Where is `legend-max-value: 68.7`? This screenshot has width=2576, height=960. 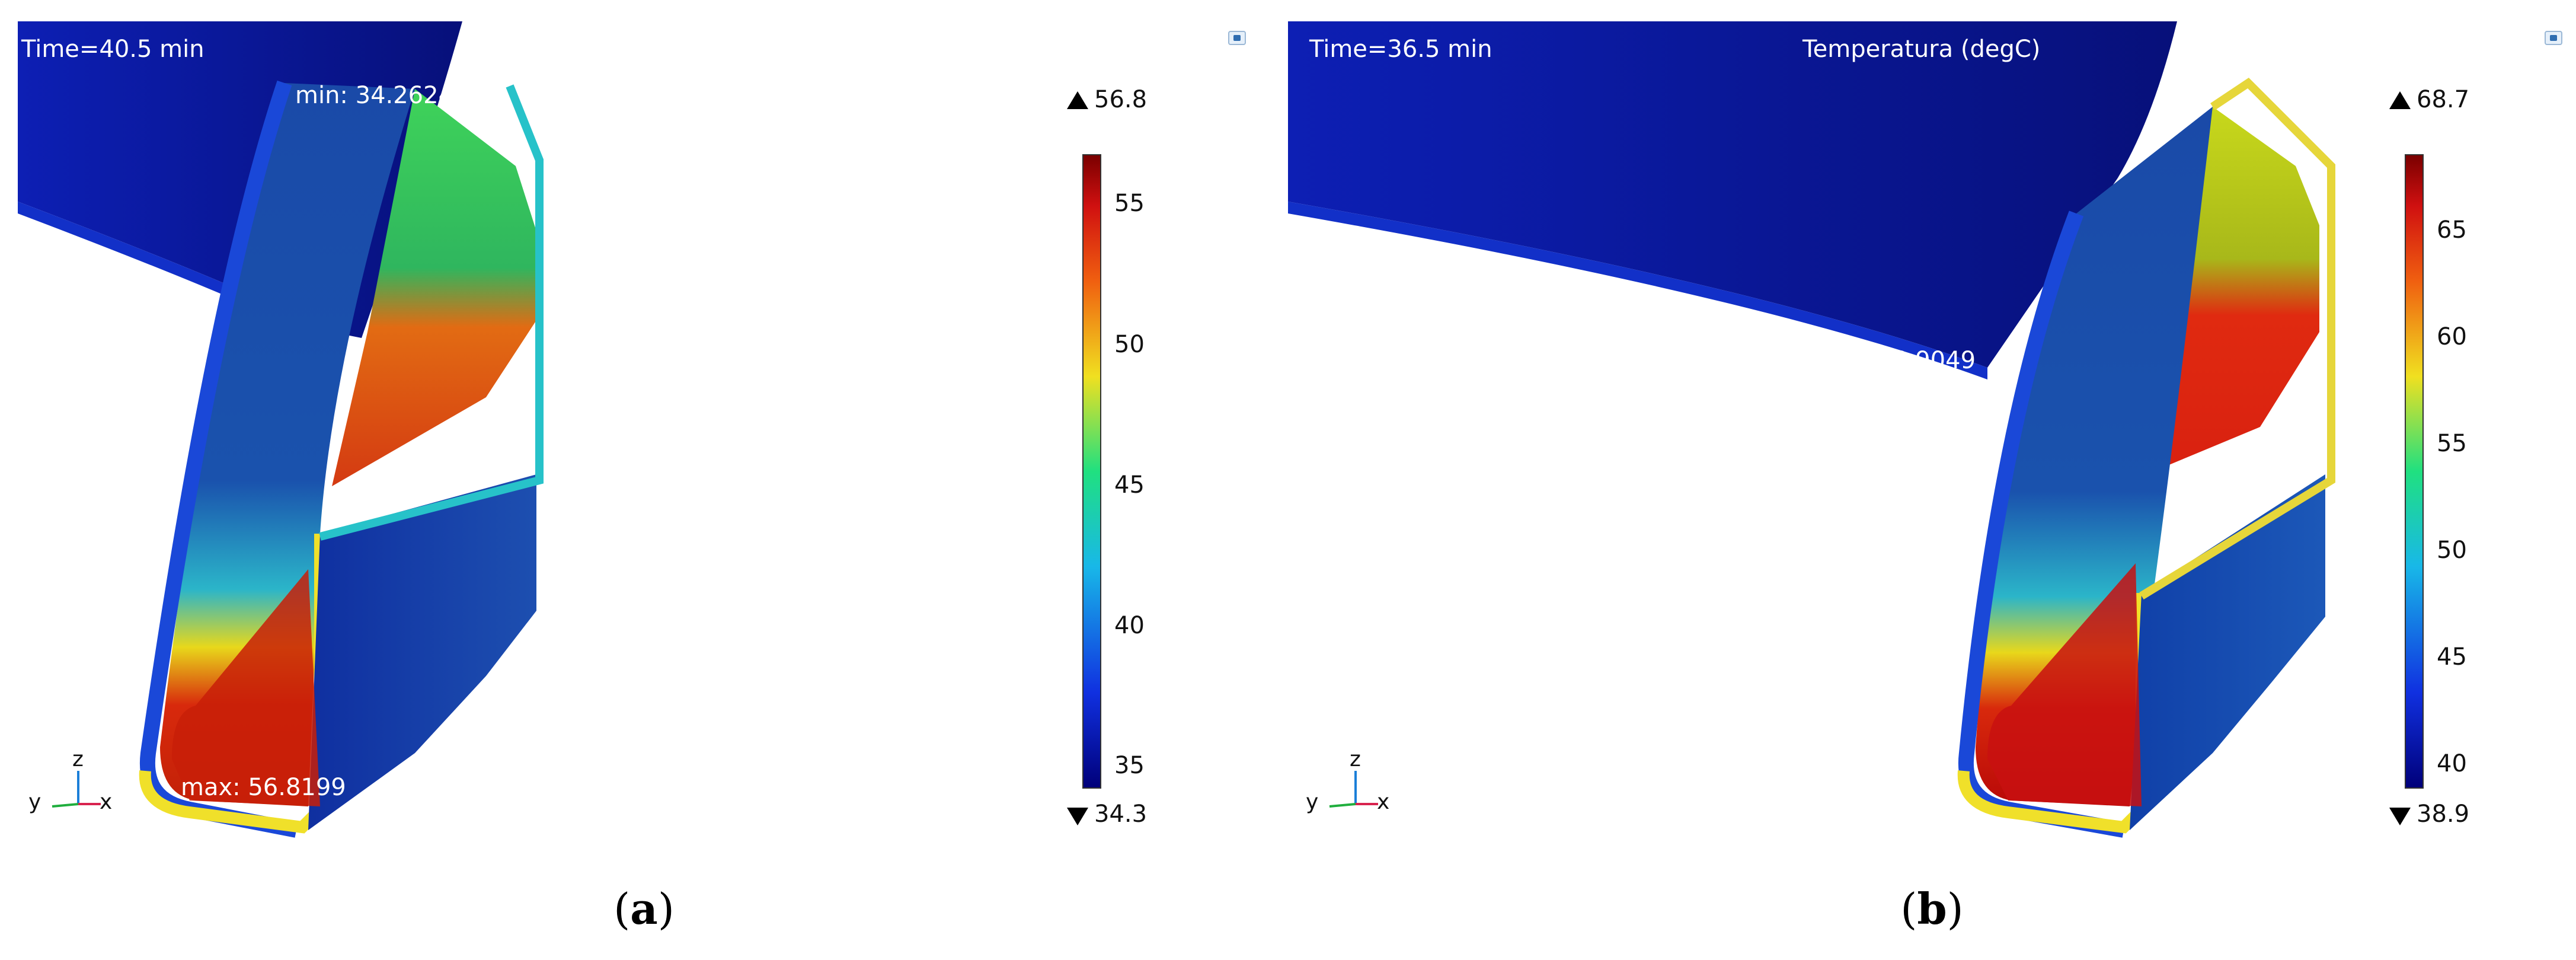
legend-max-value: 68.7 is located at coordinates (2443, 99).